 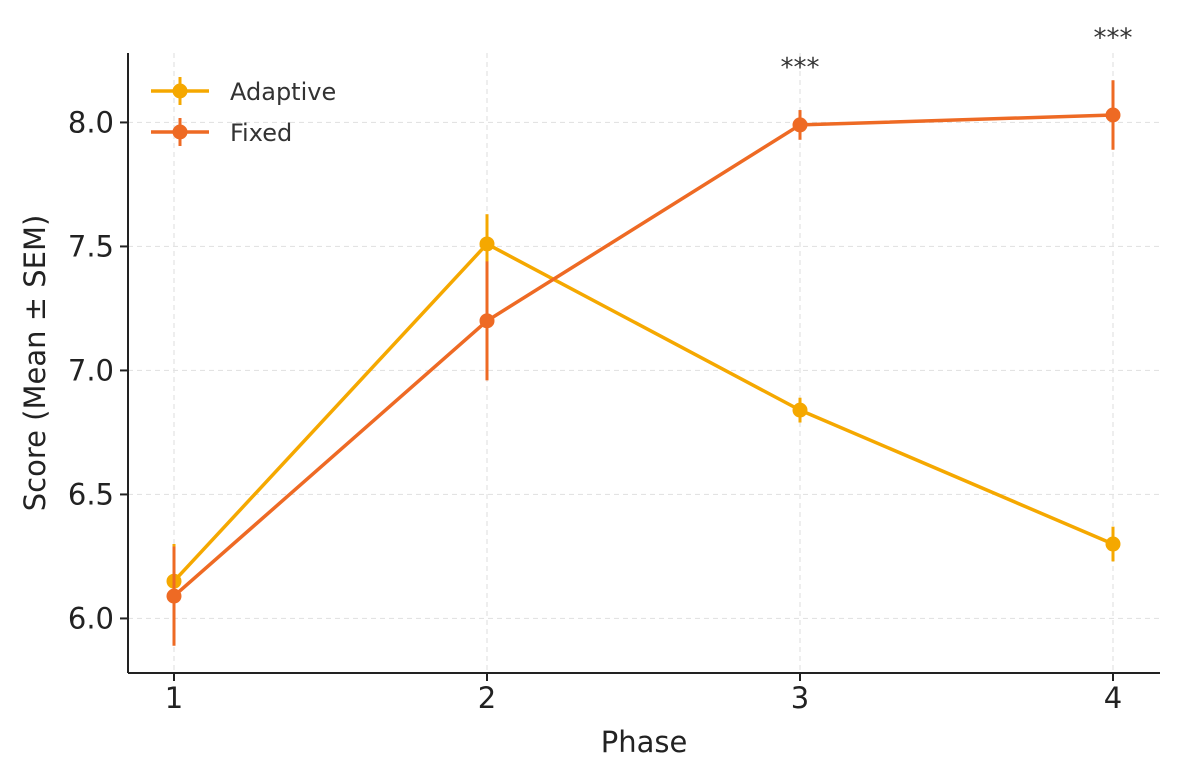 What do you see at coordinates (243, 112) in the screenshot?
I see `legend: Adaptive Fixed` at bounding box center [243, 112].